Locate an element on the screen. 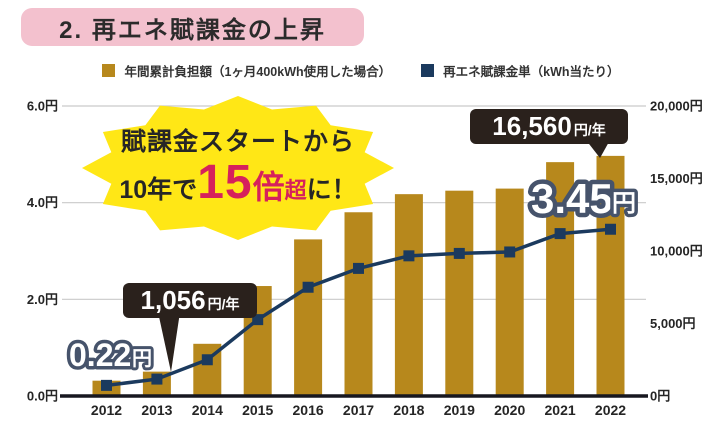  callout-2022-unit: 円/年 is located at coordinates (589, 130).